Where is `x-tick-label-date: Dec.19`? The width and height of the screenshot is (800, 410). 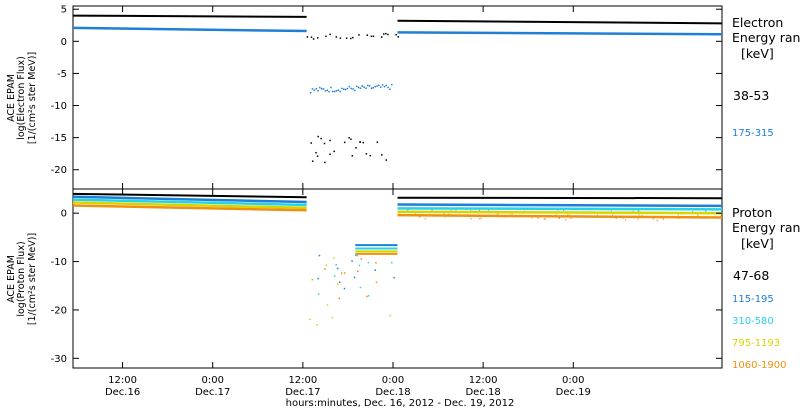 x-tick-label-date: Dec.19 is located at coordinates (573, 392).